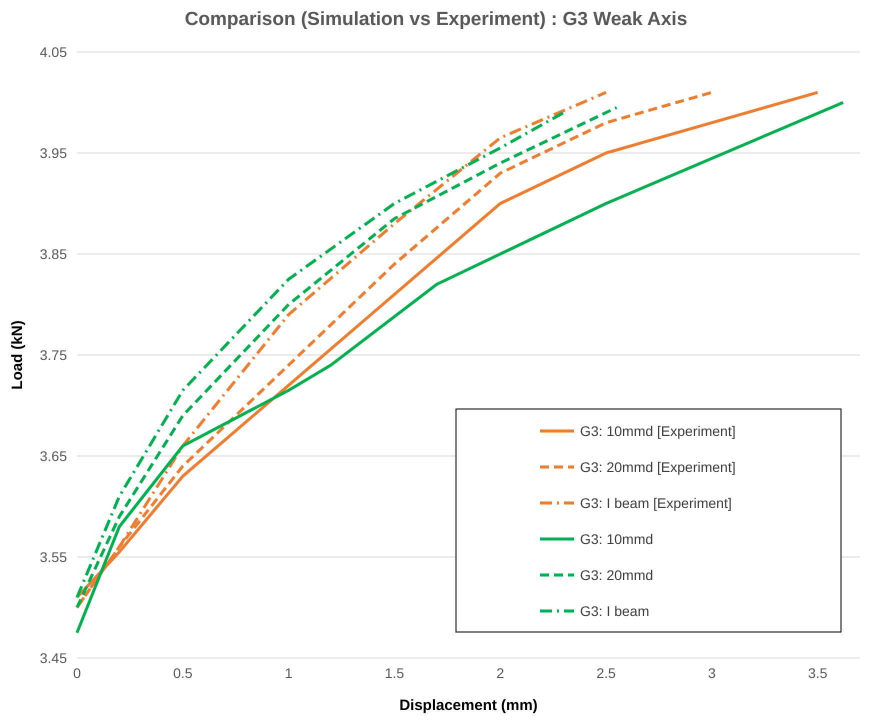 The height and width of the screenshot is (722, 872). I want to click on legend-label: G3: I beam [Experiment], so click(656, 503).